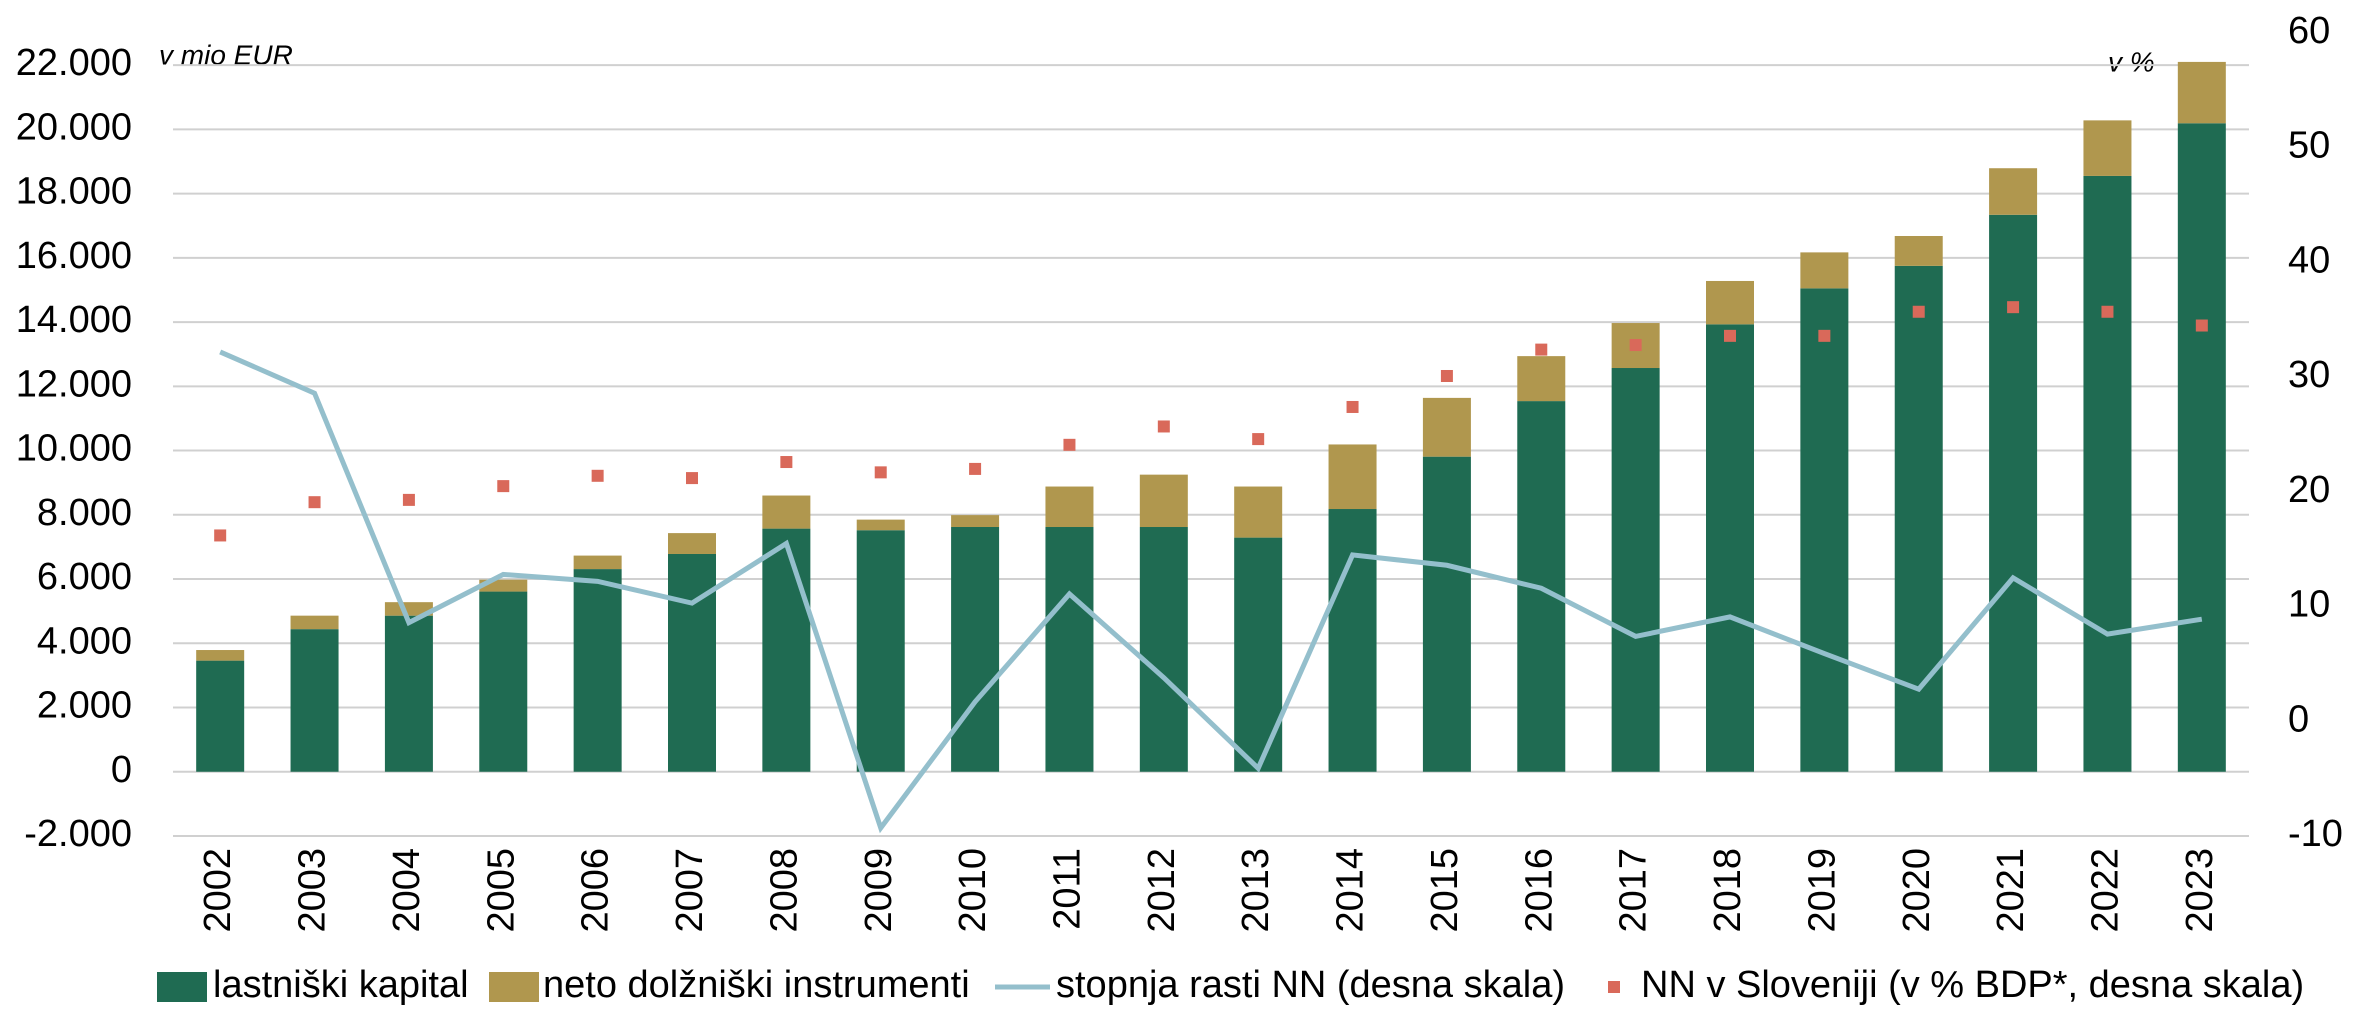  I want to click on x-tick-label: 2002, so click(218, 890).